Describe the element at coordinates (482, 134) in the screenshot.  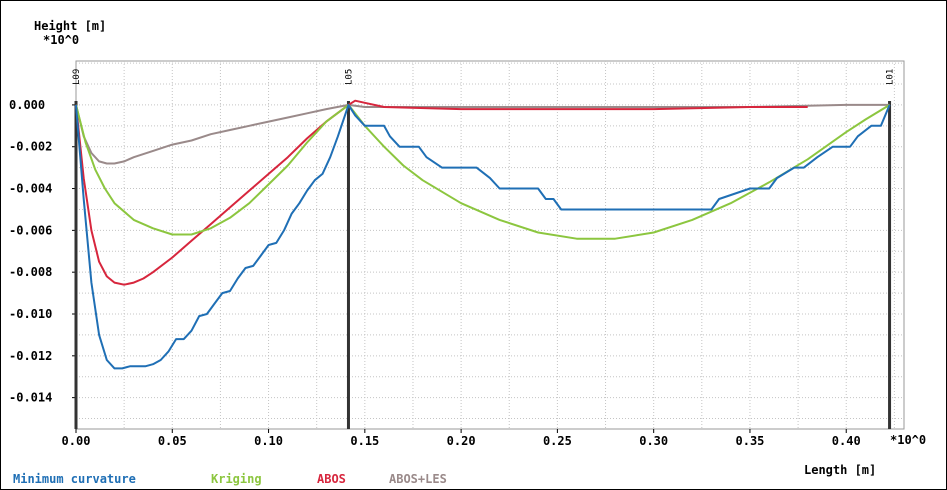
I see `series-line-abos-les` at that location.